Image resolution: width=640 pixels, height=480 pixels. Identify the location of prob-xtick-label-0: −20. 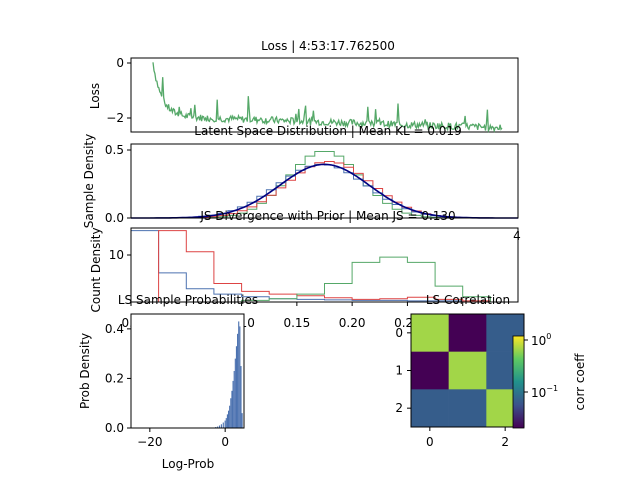
(149, 442).